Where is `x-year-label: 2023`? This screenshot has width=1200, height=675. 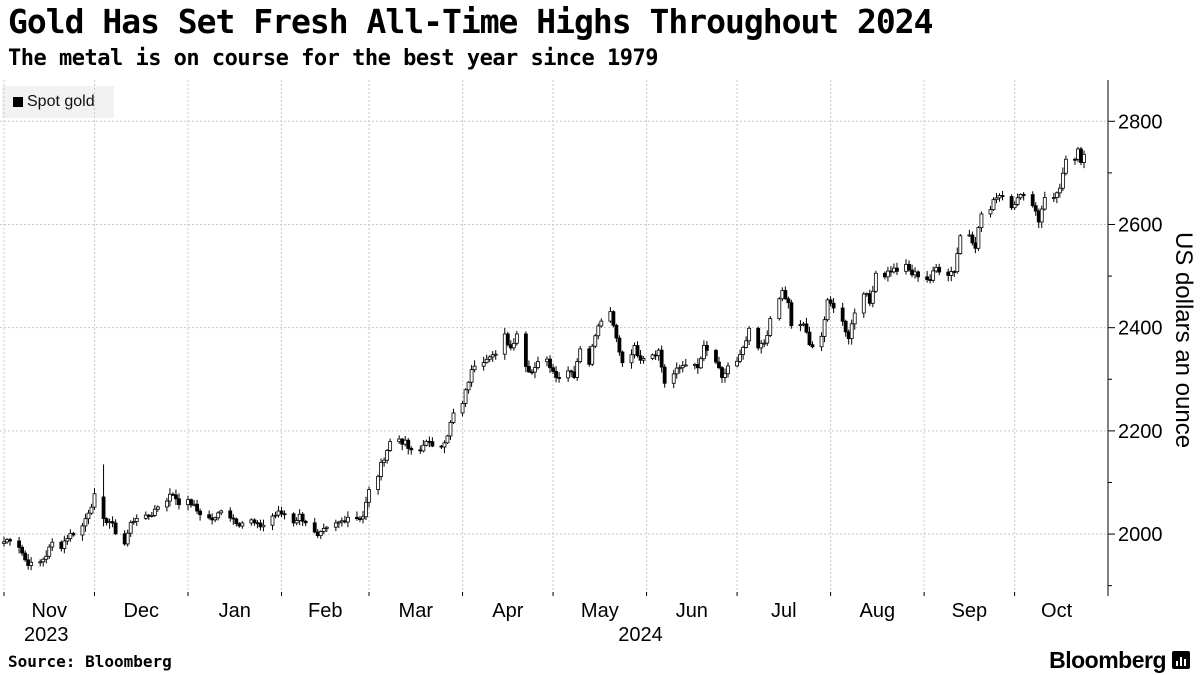
x-year-label: 2023 is located at coordinates (46, 635).